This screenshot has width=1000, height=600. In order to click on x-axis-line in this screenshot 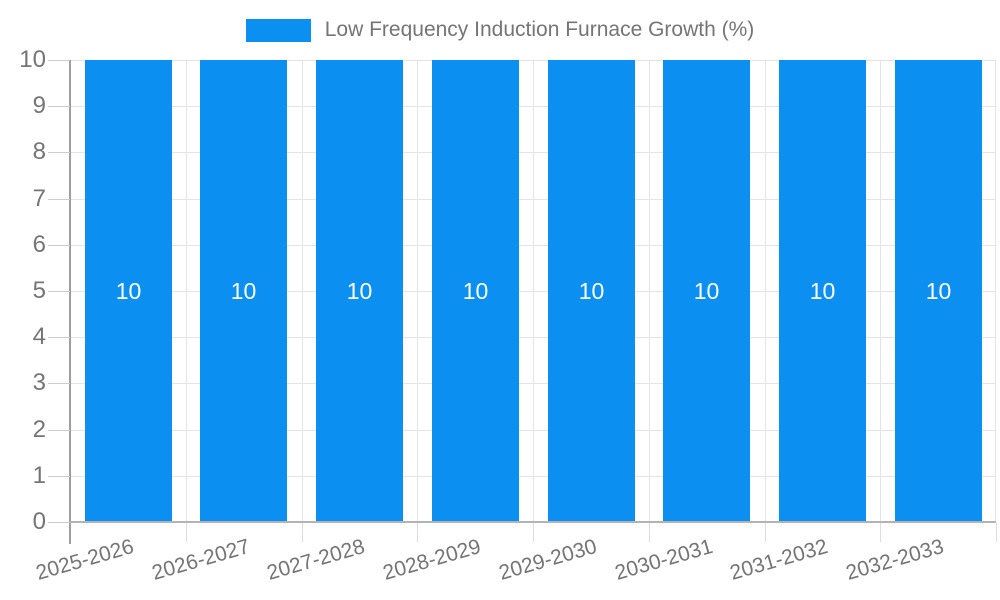, I will do `click(533, 522)`.